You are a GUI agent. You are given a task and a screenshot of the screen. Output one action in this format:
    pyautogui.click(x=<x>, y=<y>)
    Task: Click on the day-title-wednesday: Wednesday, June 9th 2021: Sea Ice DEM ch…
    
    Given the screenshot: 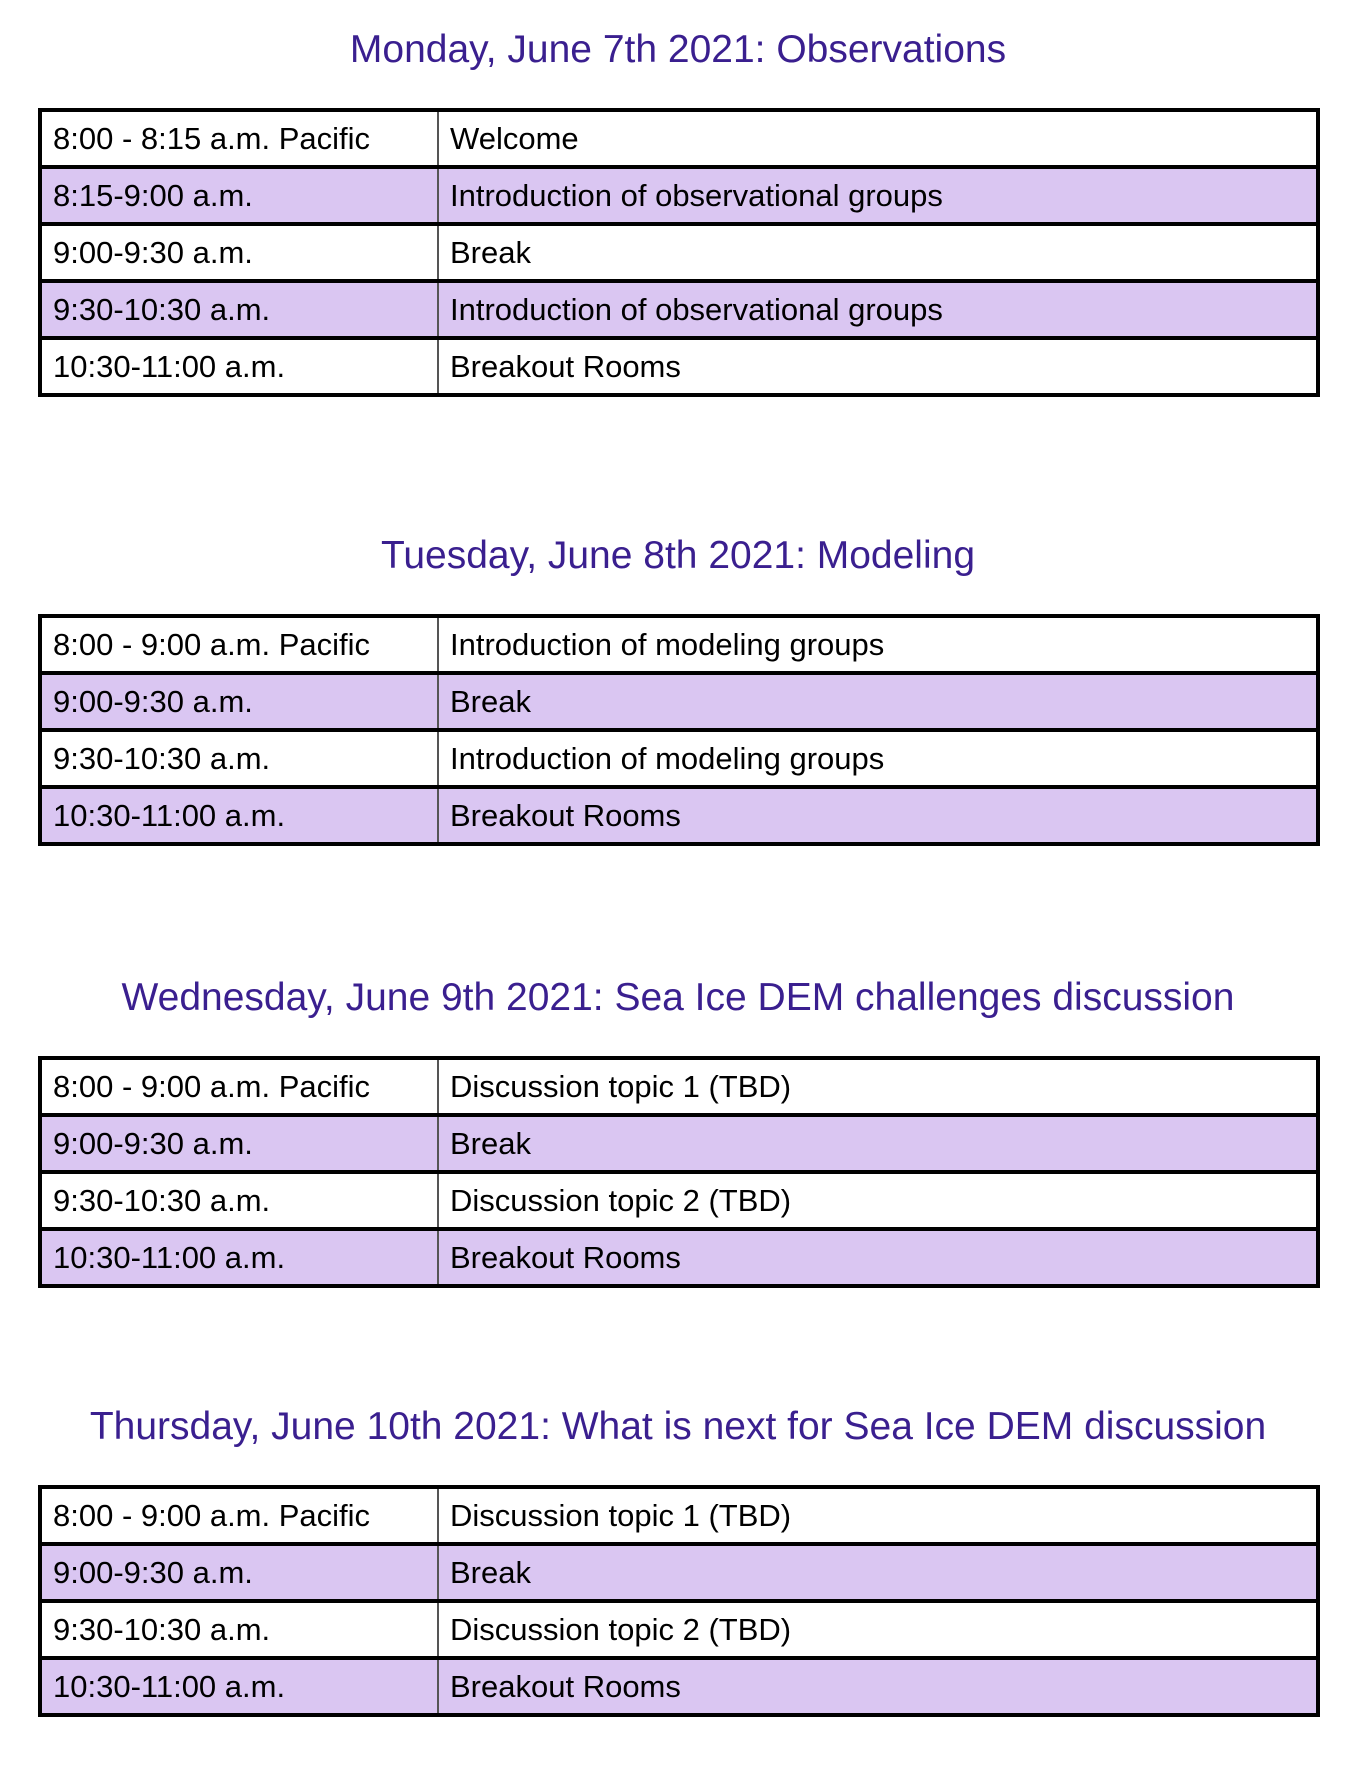 What is the action you would take?
    pyautogui.click(x=678, y=997)
    